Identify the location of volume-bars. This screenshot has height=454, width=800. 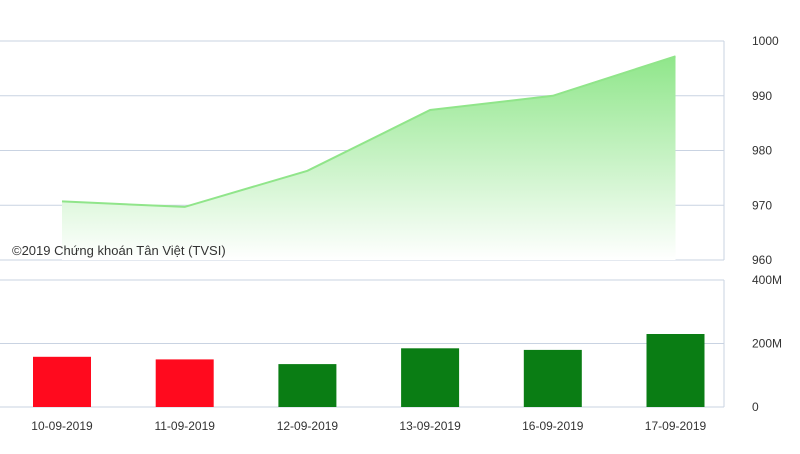
(369, 370).